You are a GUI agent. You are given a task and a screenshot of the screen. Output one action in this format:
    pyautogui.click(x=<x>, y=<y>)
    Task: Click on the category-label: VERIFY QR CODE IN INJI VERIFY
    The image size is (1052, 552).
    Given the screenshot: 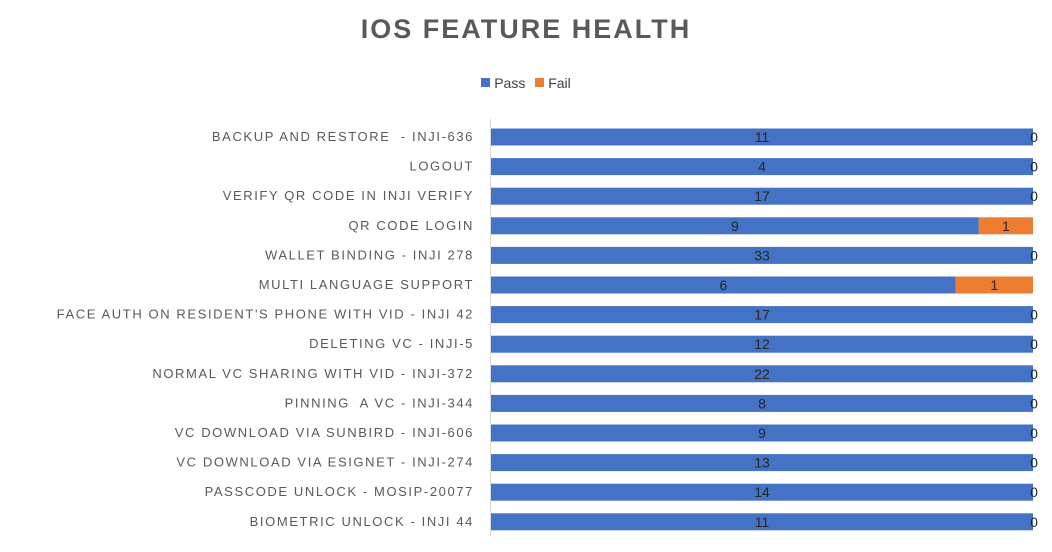 What is the action you would take?
    pyautogui.click(x=348, y=195)
    